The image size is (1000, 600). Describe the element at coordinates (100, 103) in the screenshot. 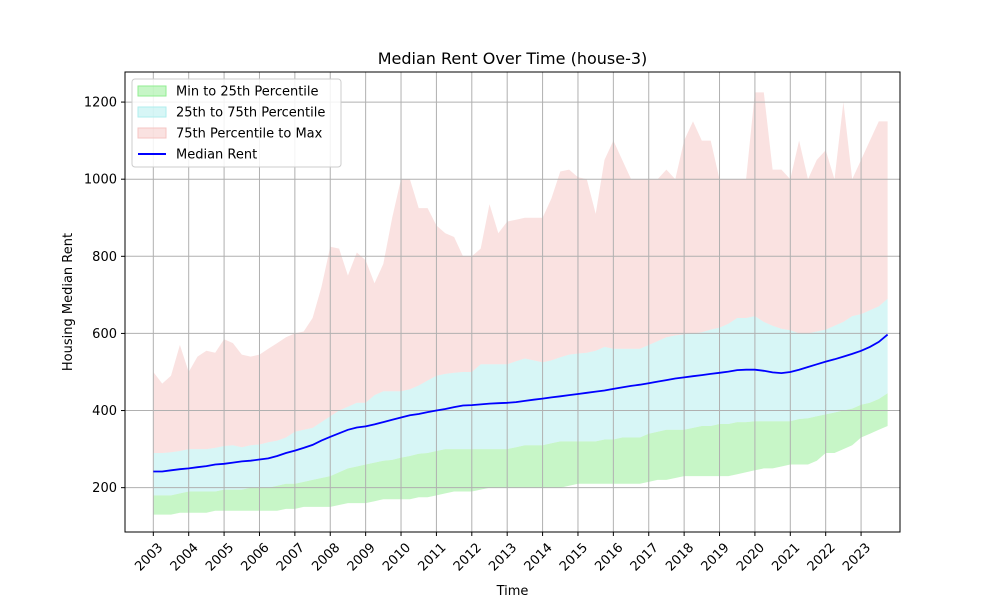

I see `y-tick-label: 1200` at that location.